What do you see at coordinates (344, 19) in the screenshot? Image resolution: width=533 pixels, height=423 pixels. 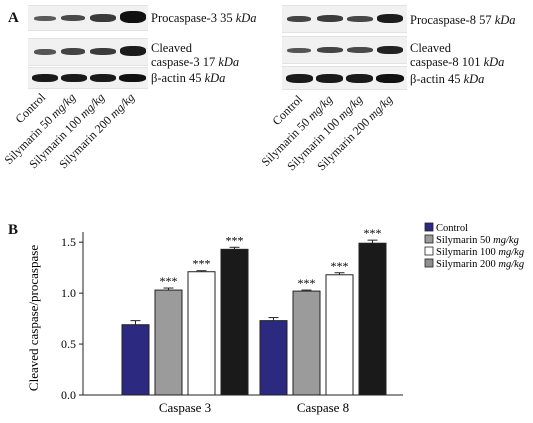 I see `procaspase8-blot` at bounding box center [344, 19].